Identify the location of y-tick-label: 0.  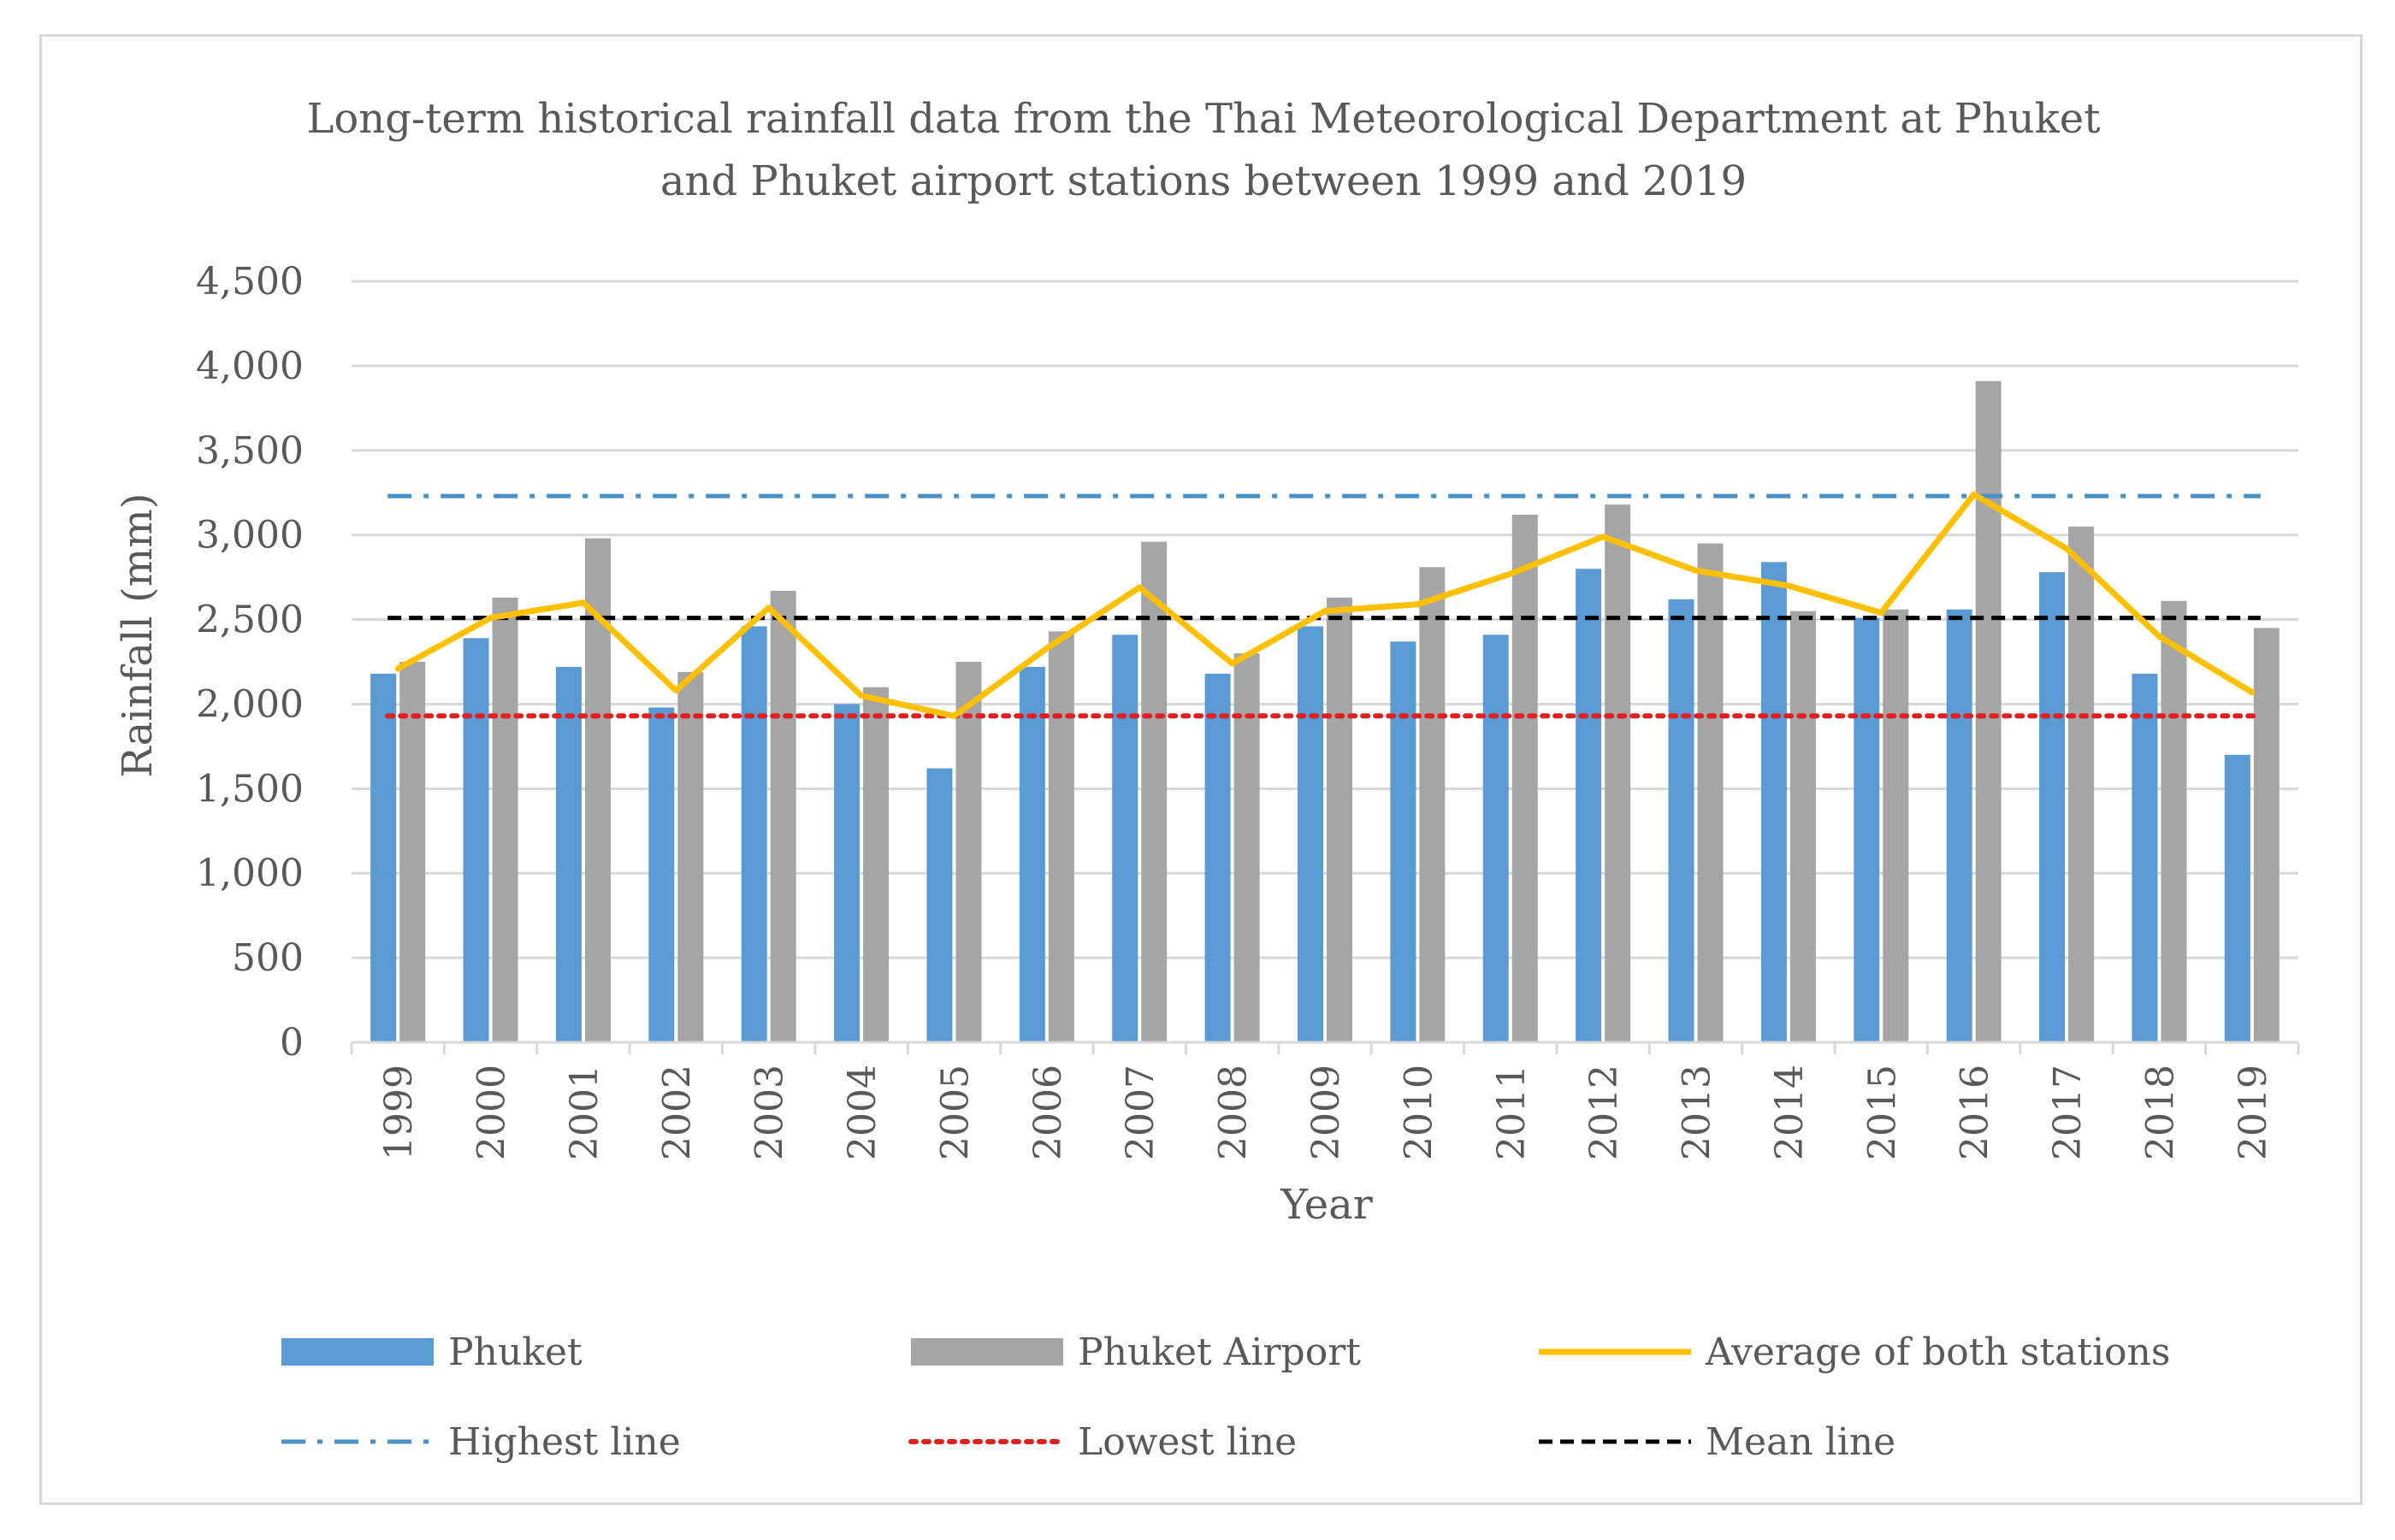
(292, 1043).